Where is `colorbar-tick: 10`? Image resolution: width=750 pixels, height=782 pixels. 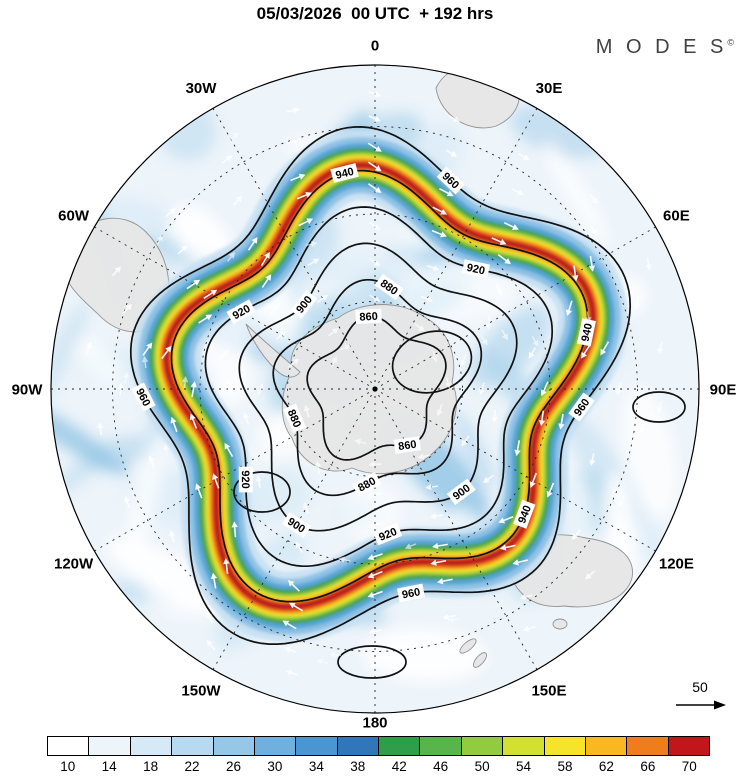 colorbar-tick: 10 is located at coordinates (68, 766).